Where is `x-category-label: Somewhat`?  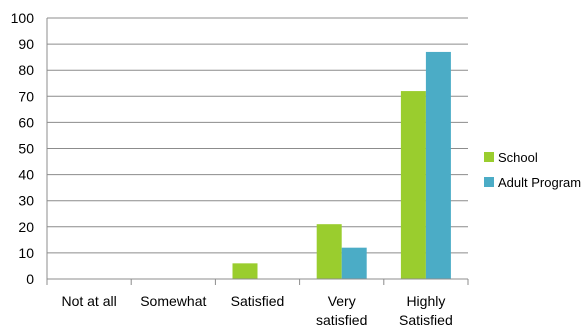 x-category-label: Somewhat is located at coordinates (173, 301).